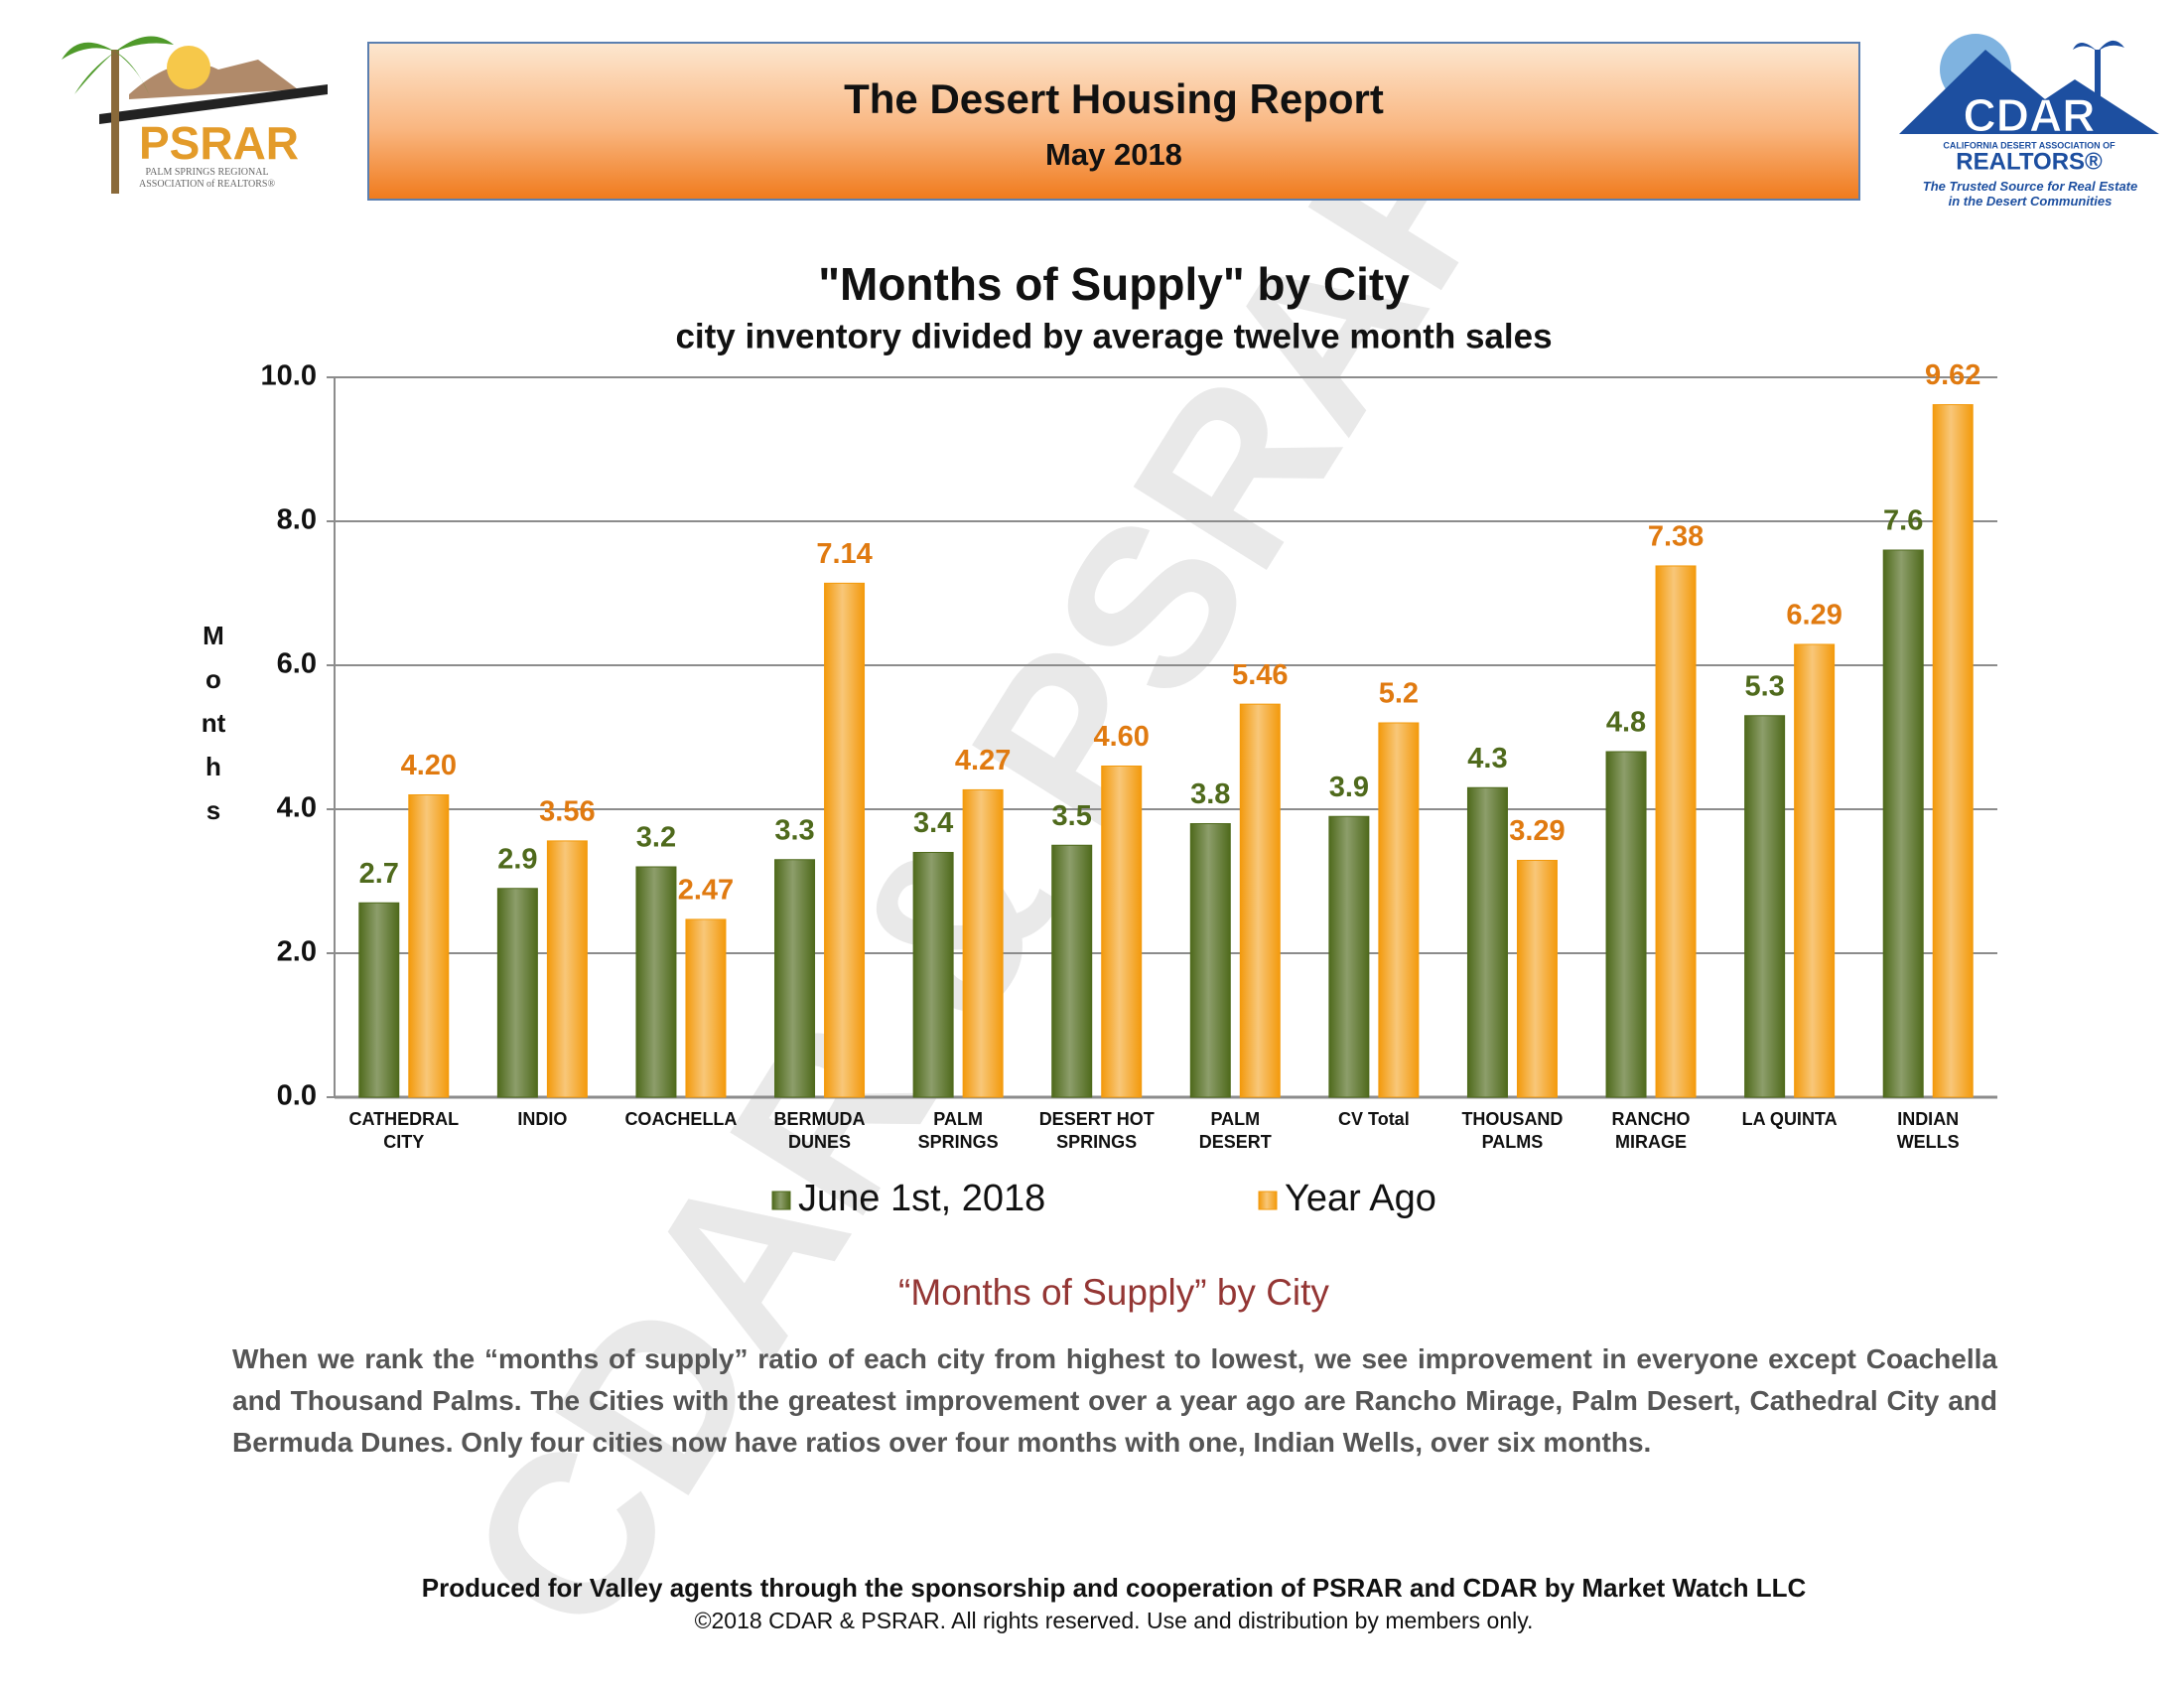  Describe the element at coordinates (1651, 1130) in the screenshot. I see `x-tick-label: RANCHO MIRAGE` at that location.